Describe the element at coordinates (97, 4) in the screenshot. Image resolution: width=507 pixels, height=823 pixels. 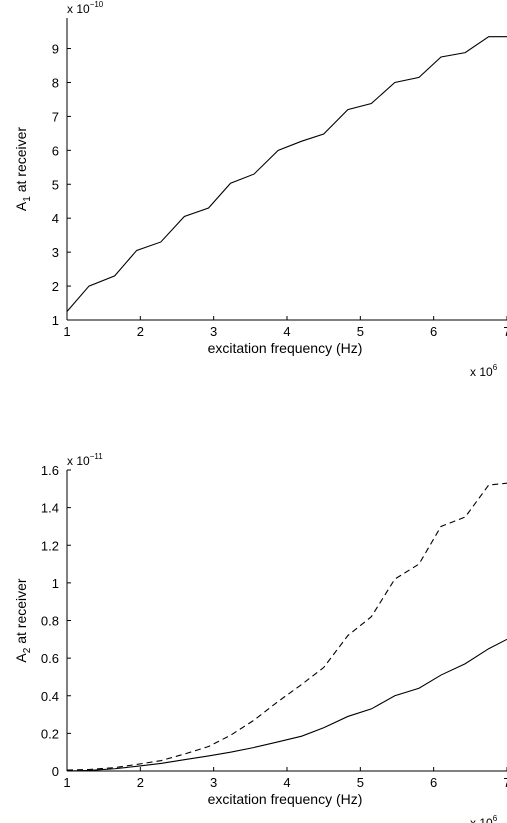
I see `y-multiplier-exponent: −10` at that location.